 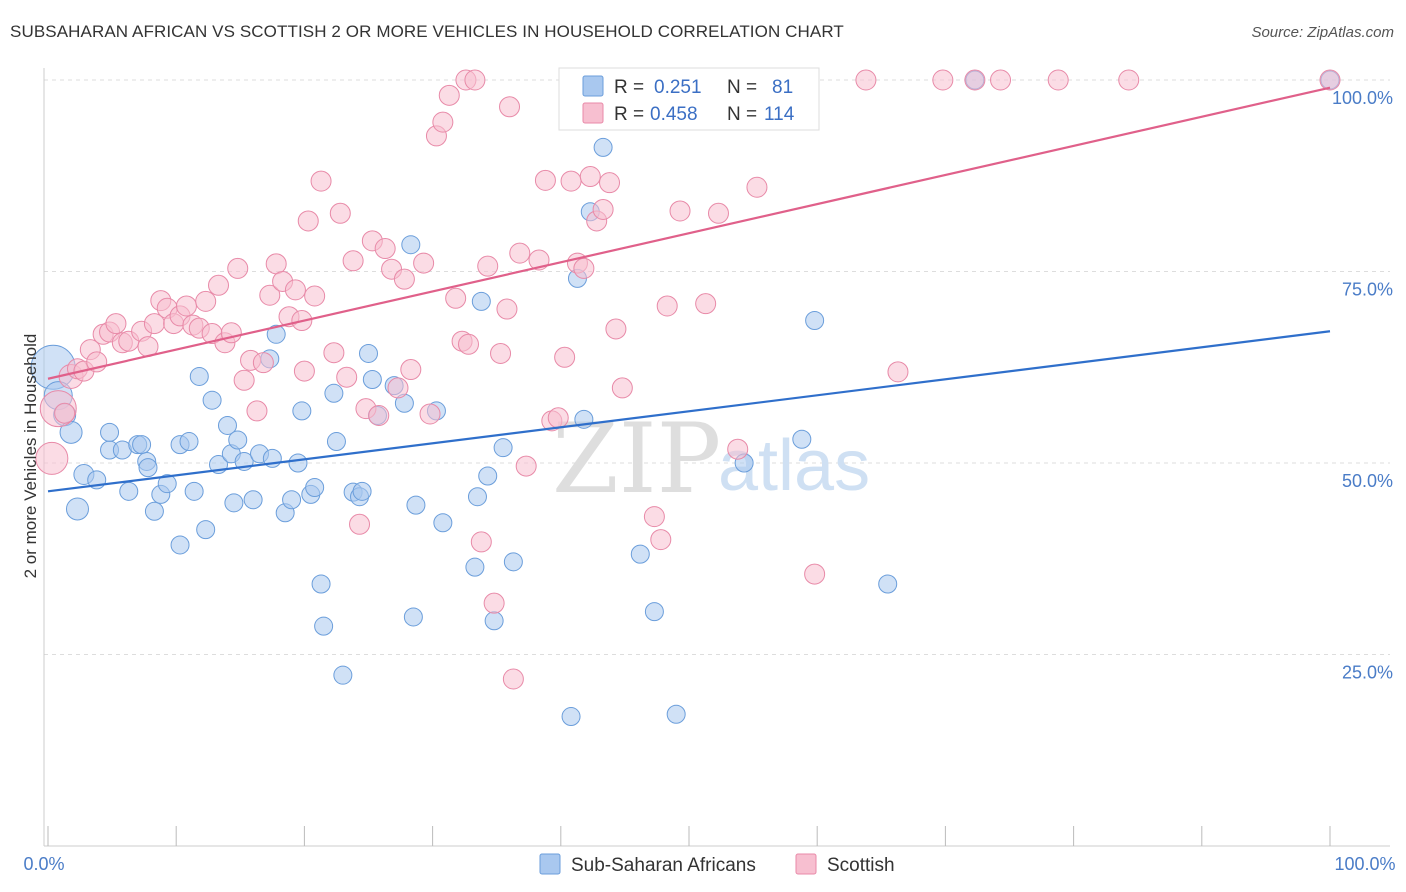 What do you see at coordinates (779, 114) in the screenshot?
I see `legend-n-value-1: 114` at bounding box center [779, 114].